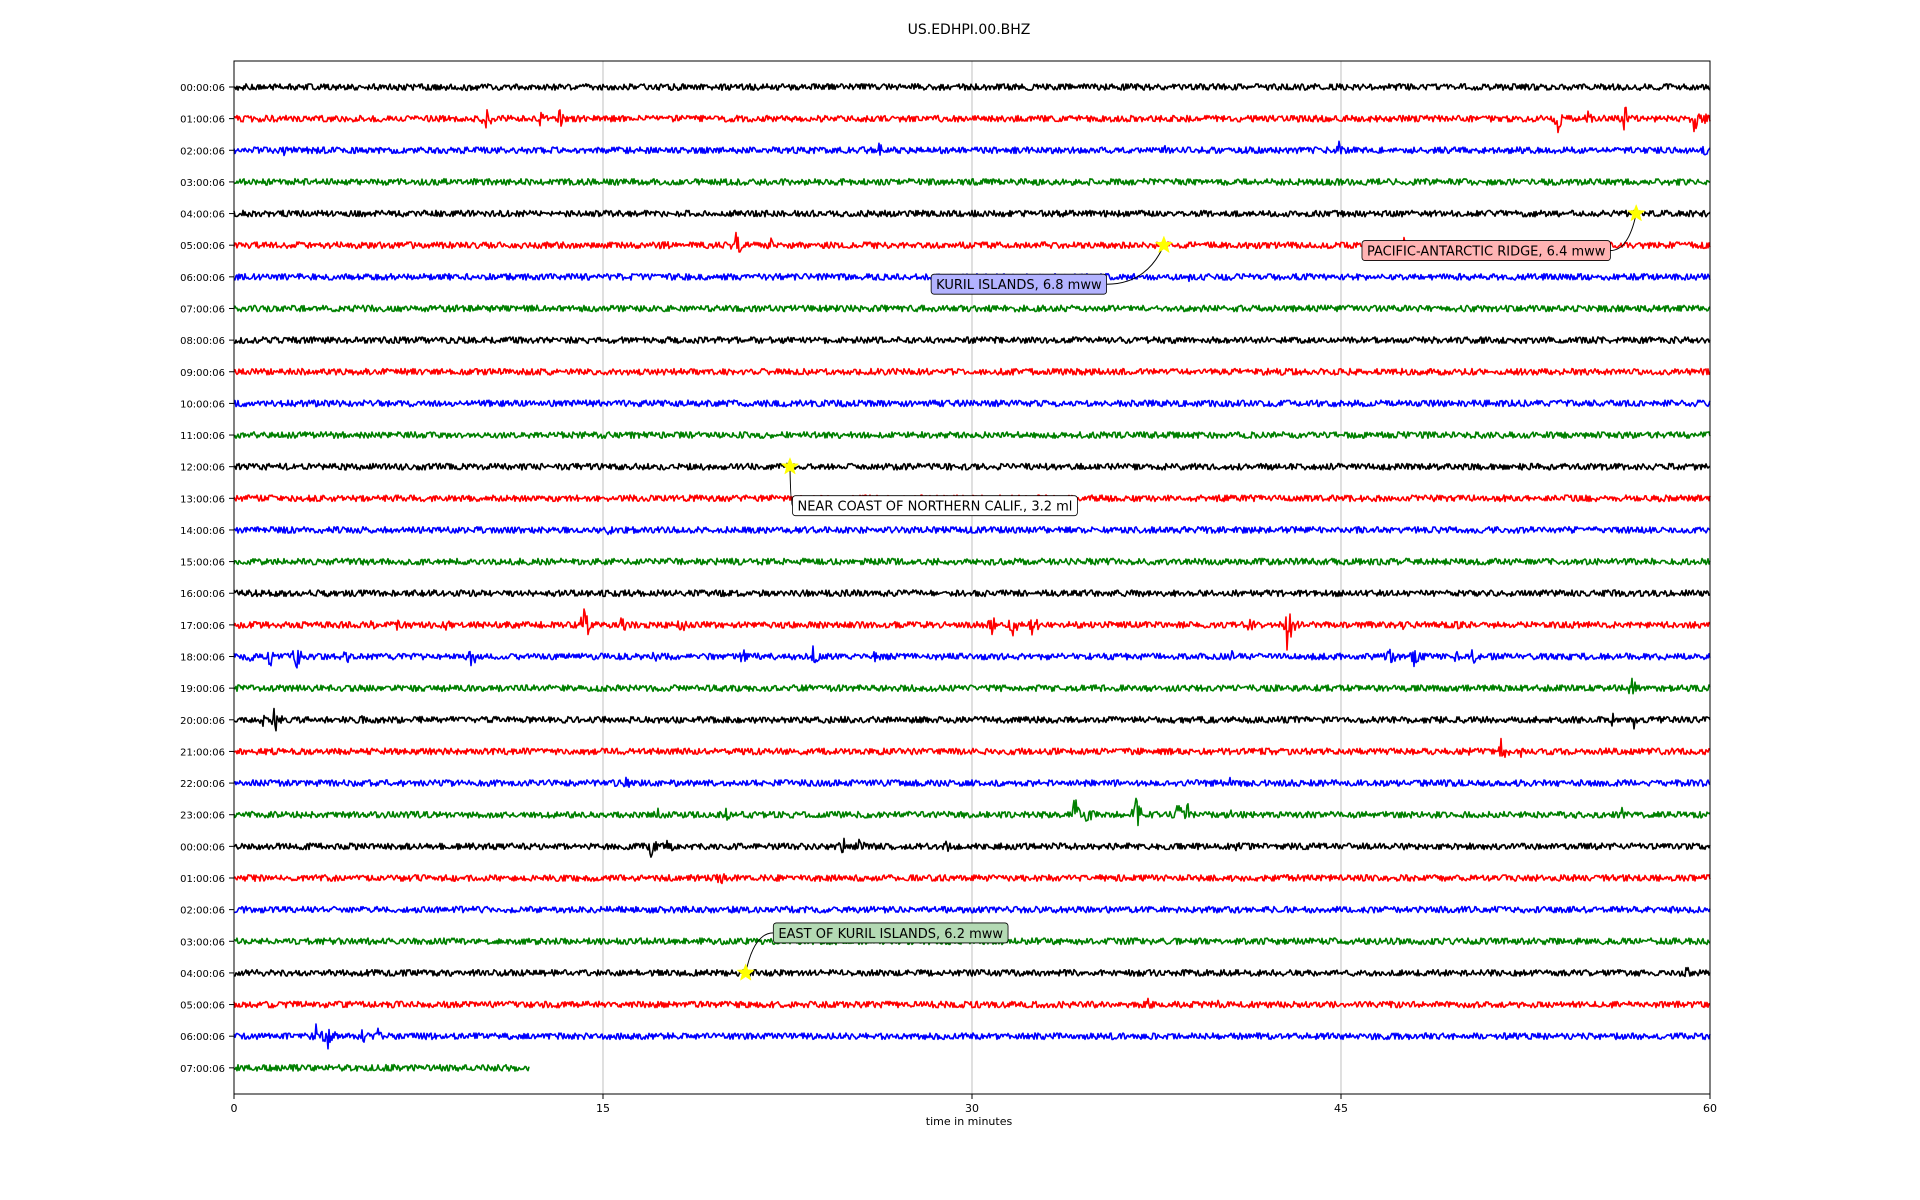  Describe the element at coordinates (202, 373) in the screenshot. I see `row-time-label: 09:00:06` at that location.